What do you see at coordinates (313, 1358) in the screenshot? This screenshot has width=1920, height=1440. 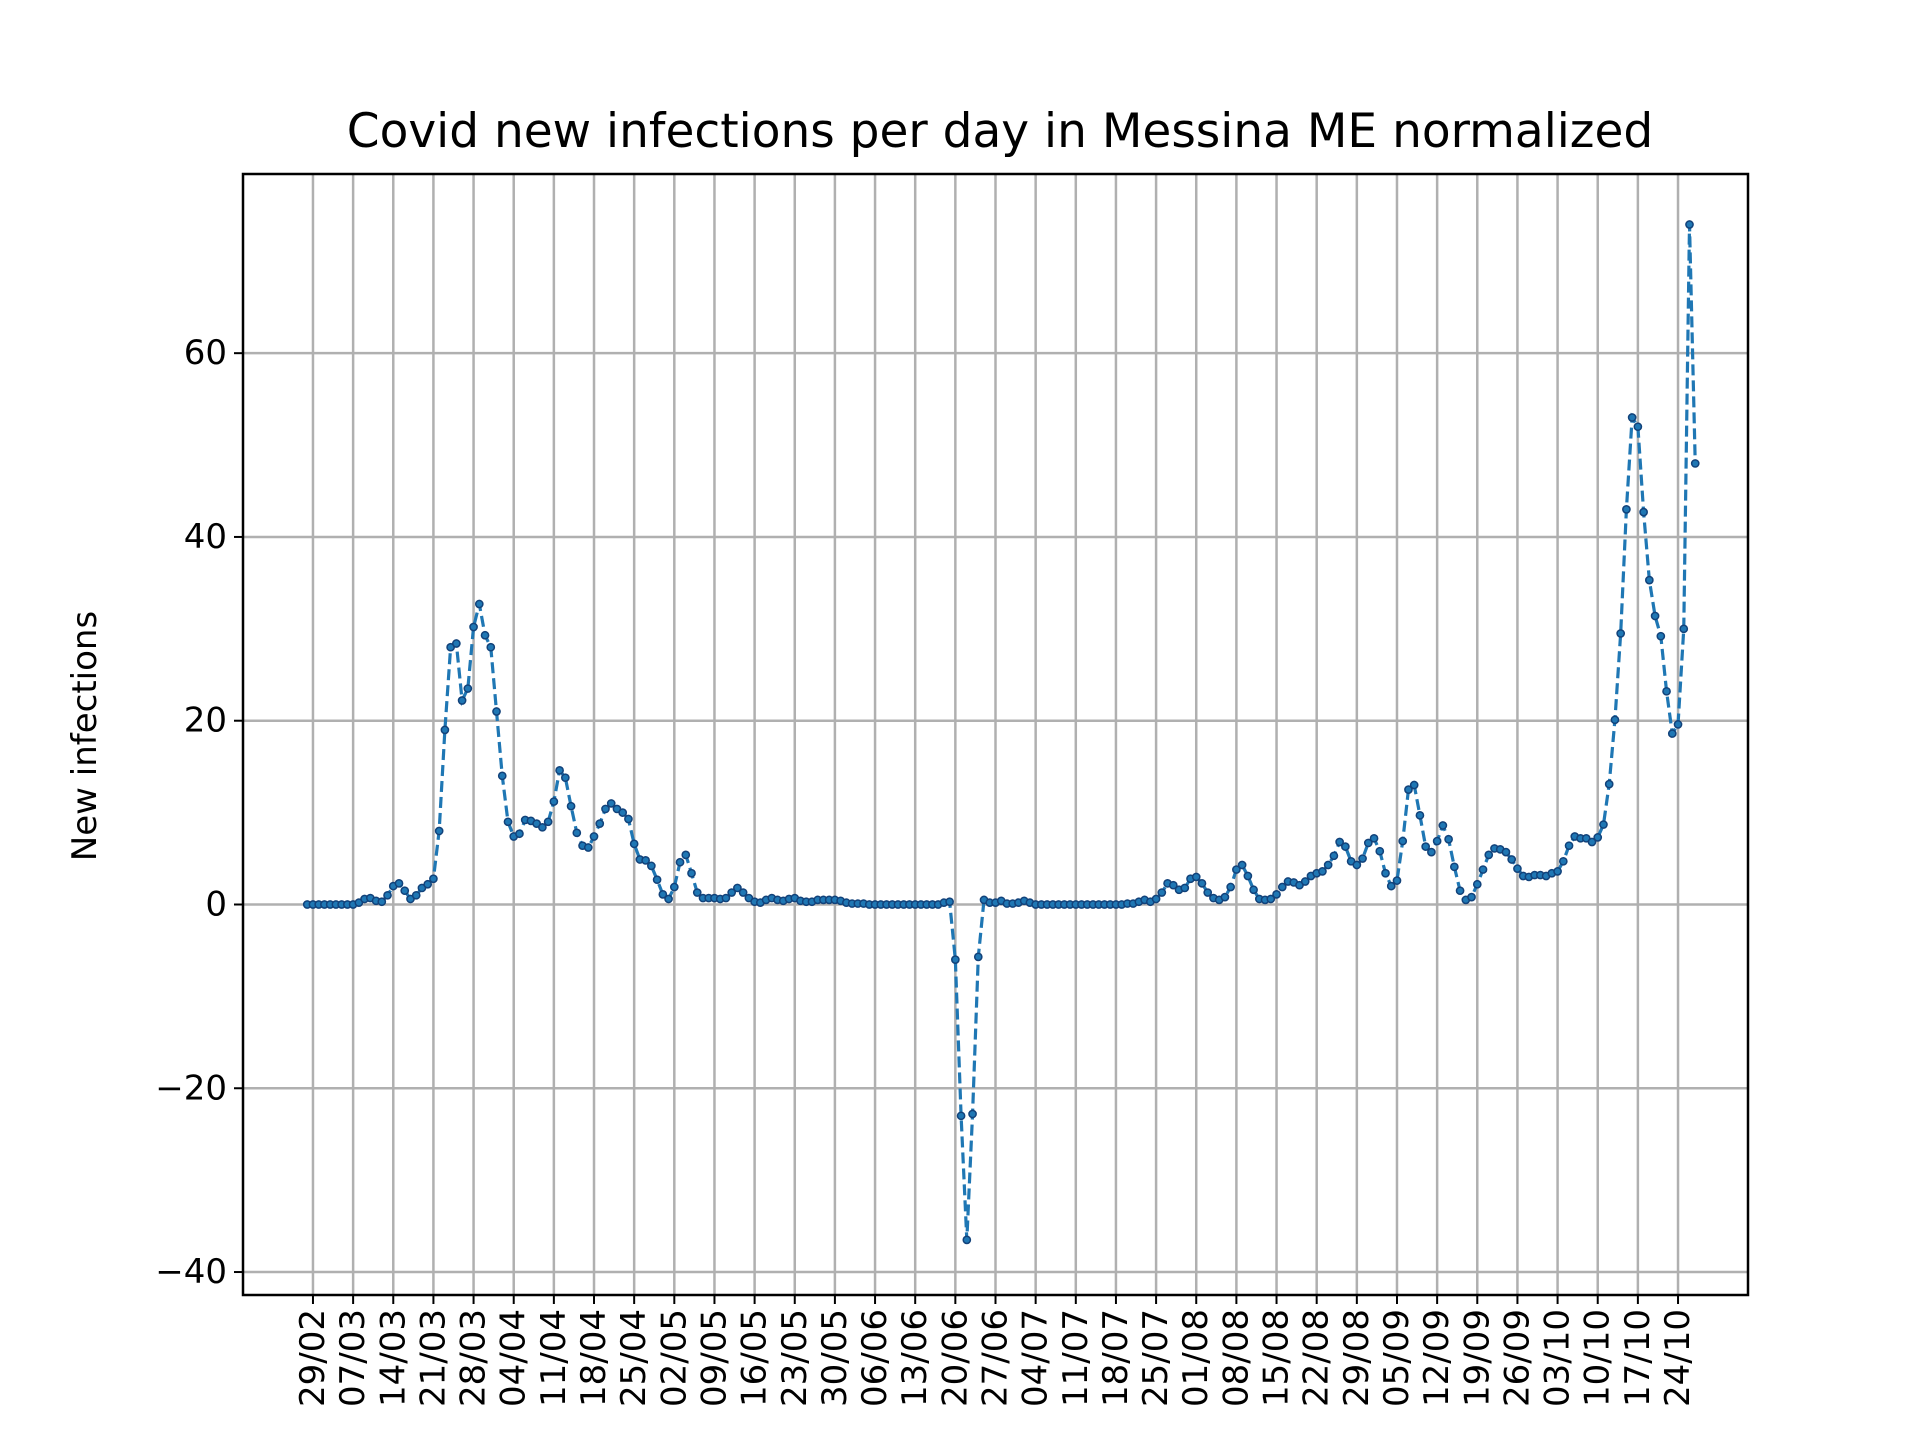 I see `x-tick-label: 29/02` at bounding box center [313, 1358].